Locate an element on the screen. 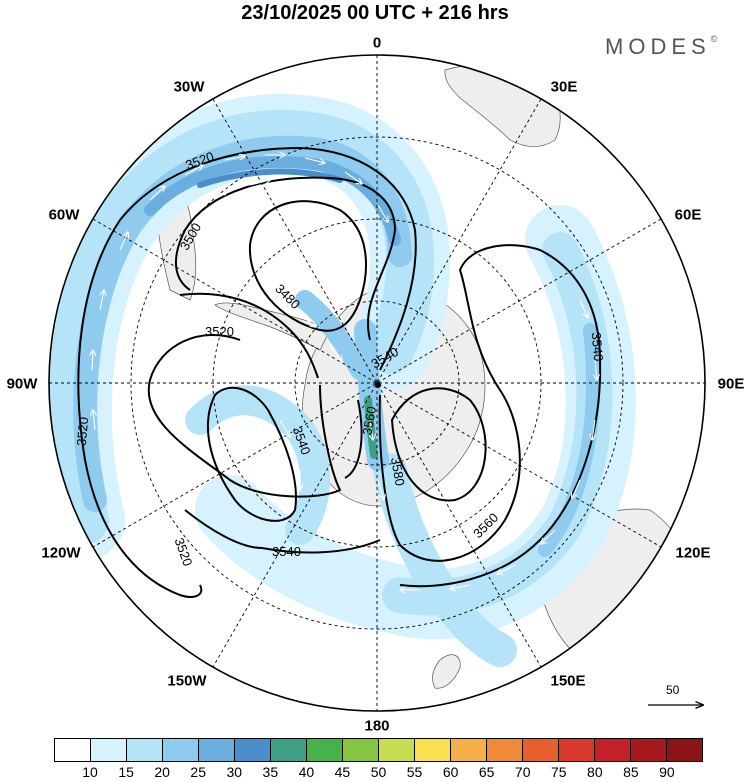  modes-logo: MODES© is located at coordinates (661, 47).